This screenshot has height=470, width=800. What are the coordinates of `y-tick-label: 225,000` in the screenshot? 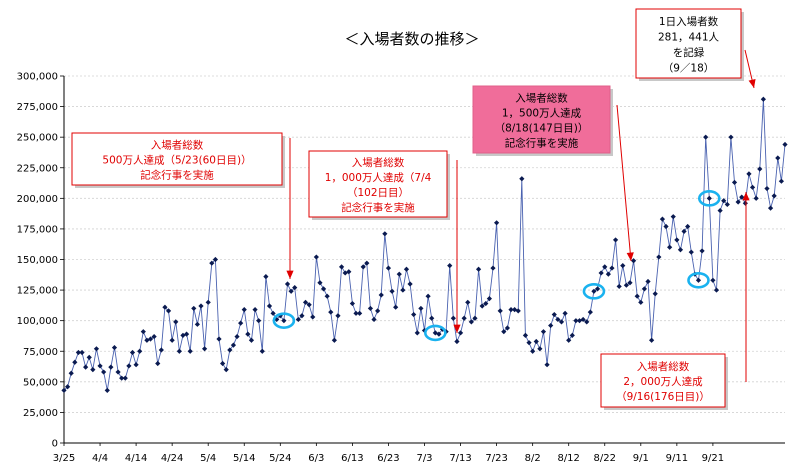 It's located at (37, 168).